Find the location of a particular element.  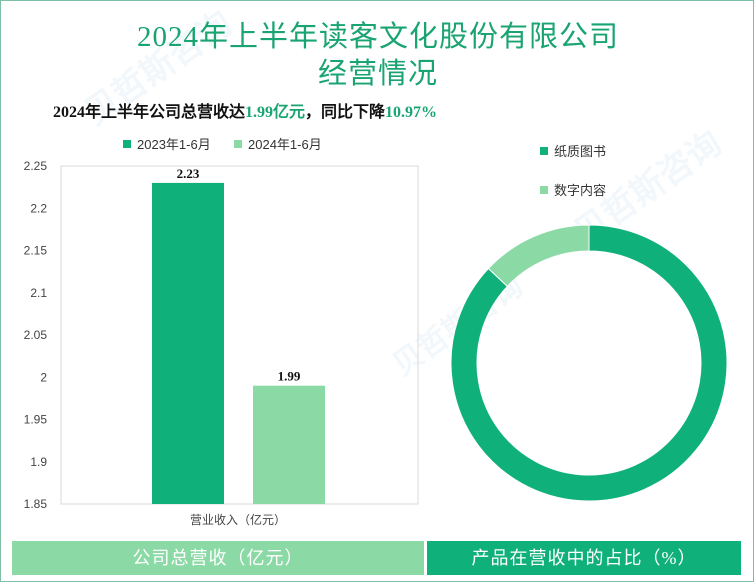

bar-2024 is located at coordinates (289, 444).